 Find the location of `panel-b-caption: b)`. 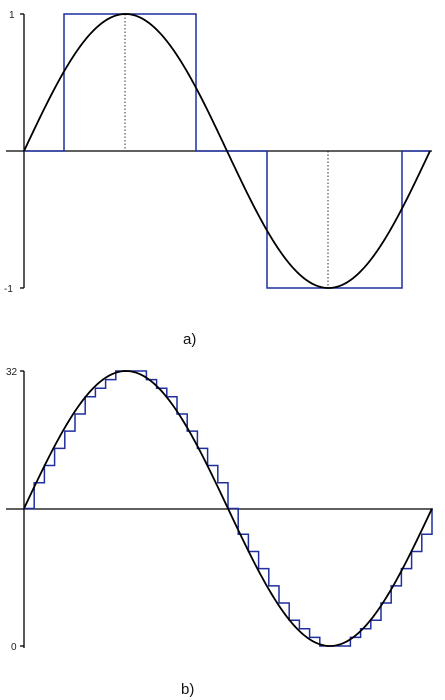

panel-b-caption: b) is located at coordinates (187, 689).